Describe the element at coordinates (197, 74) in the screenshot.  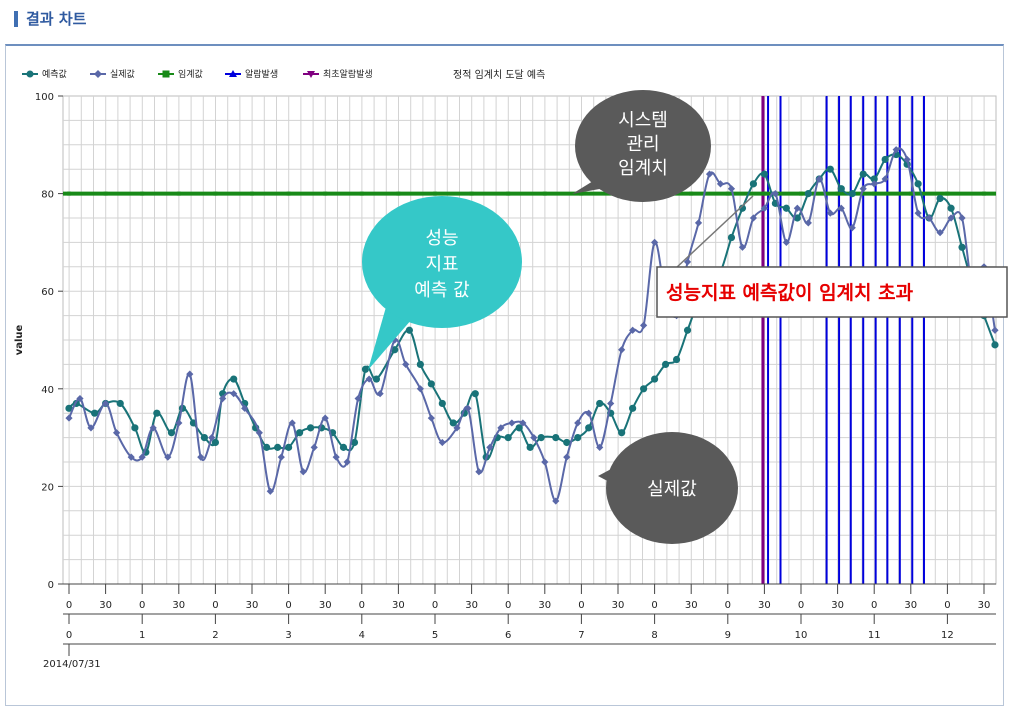
I see `chart-legend: 예측값 실제값 임계값 알람발생 최초알람발생` at that location.